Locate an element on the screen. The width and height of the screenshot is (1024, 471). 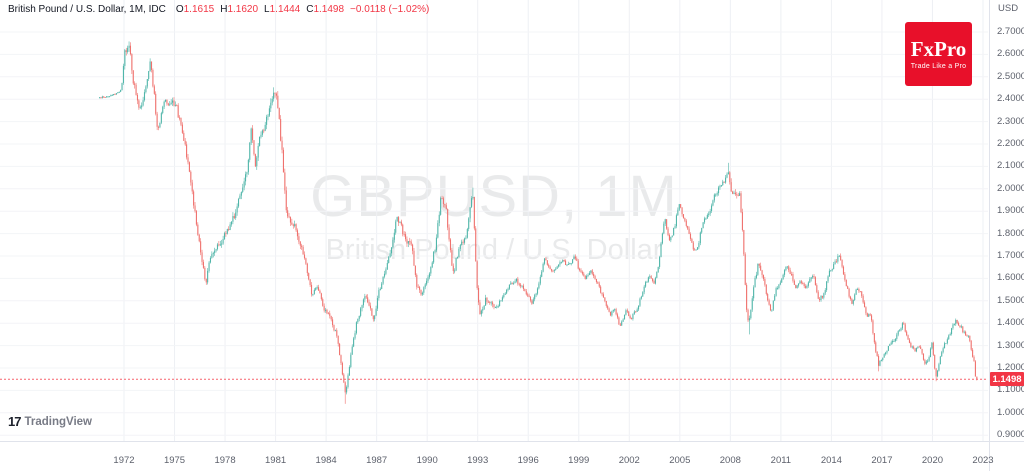
price-axis-border is located at coordinates (989, 235).